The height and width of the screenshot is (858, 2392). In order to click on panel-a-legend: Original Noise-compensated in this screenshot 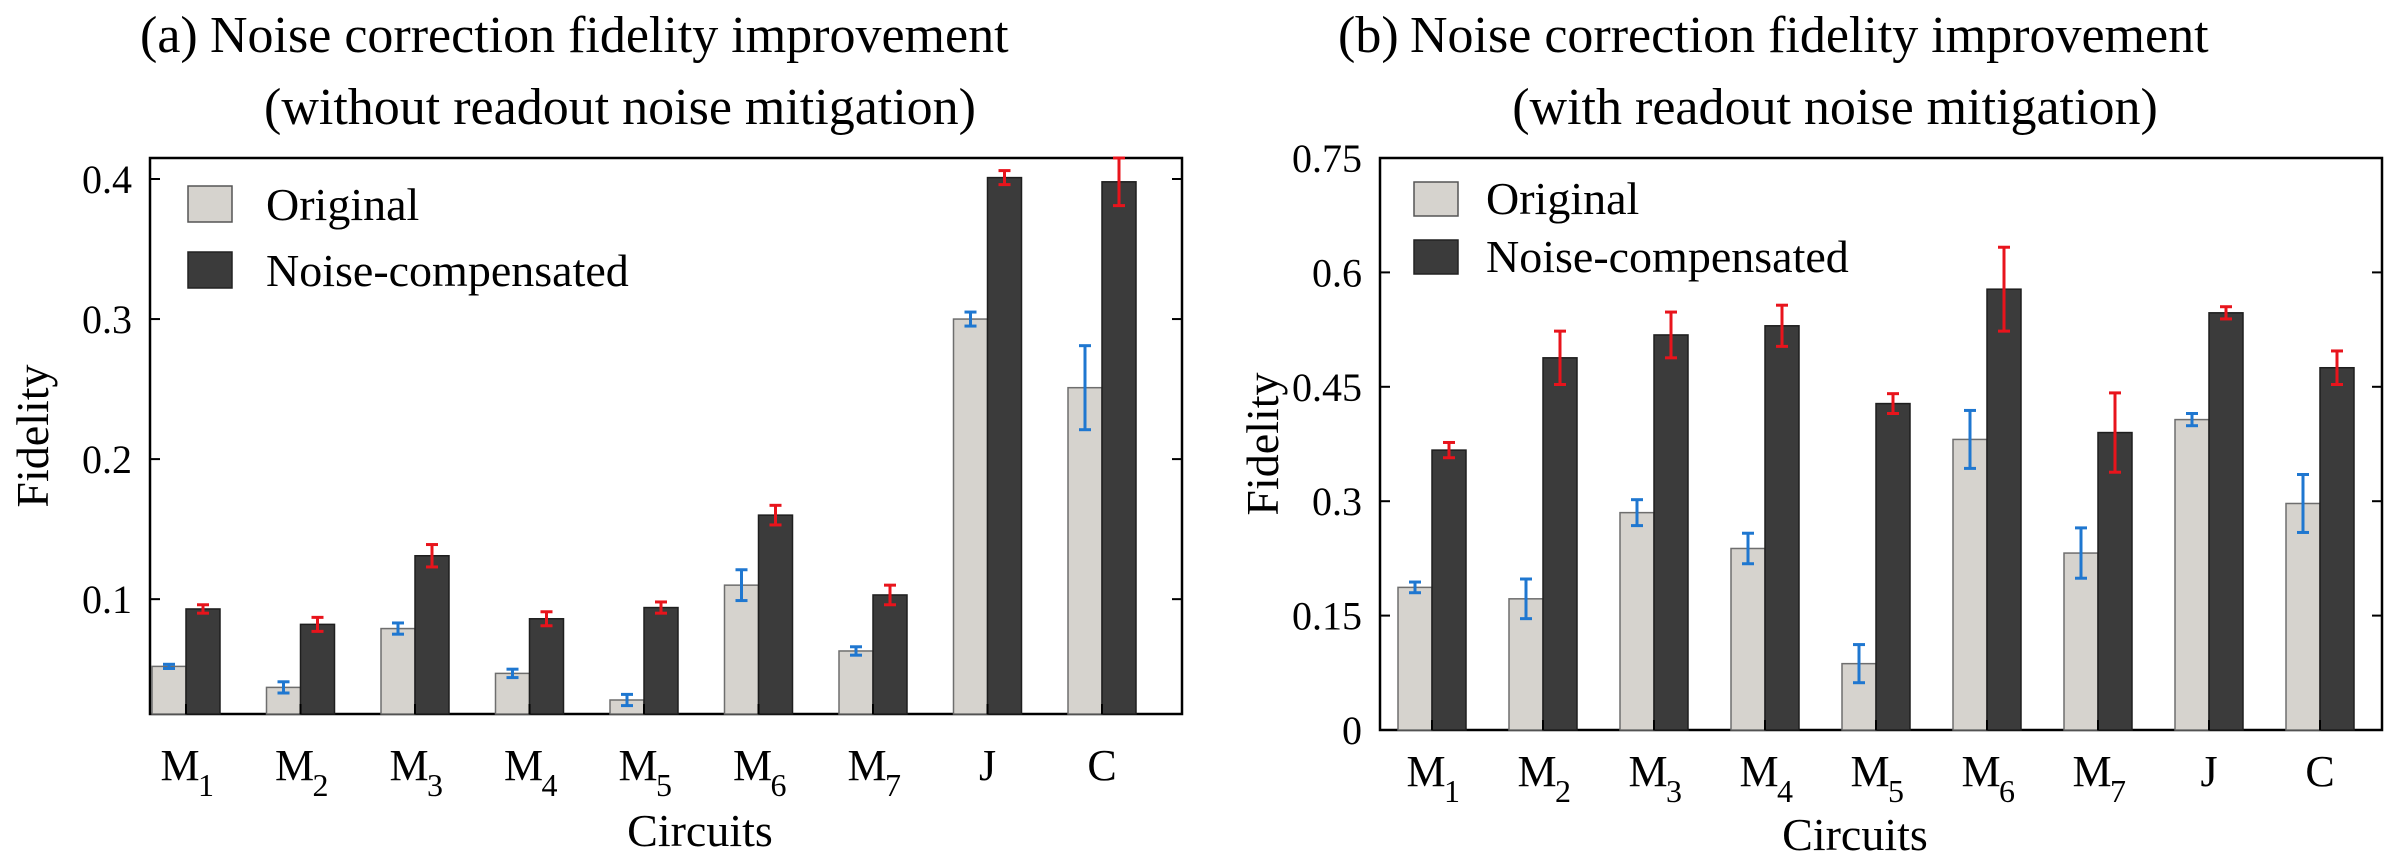, I will do `click(408, 237)`.